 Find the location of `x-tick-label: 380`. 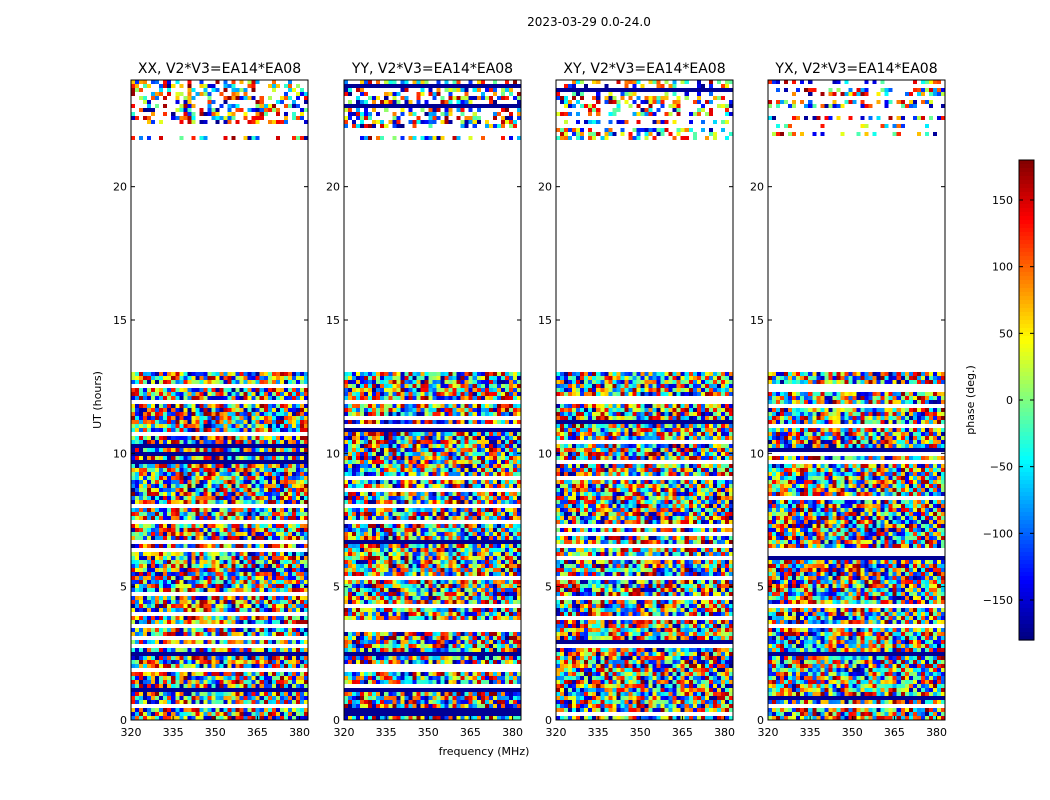

x-tick-label: 380 is located at coordinates (936, 732).